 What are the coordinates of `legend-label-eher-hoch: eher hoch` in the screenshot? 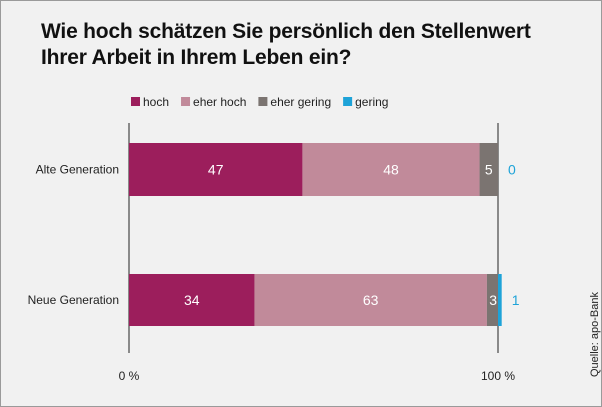 It's located at (219, 102).